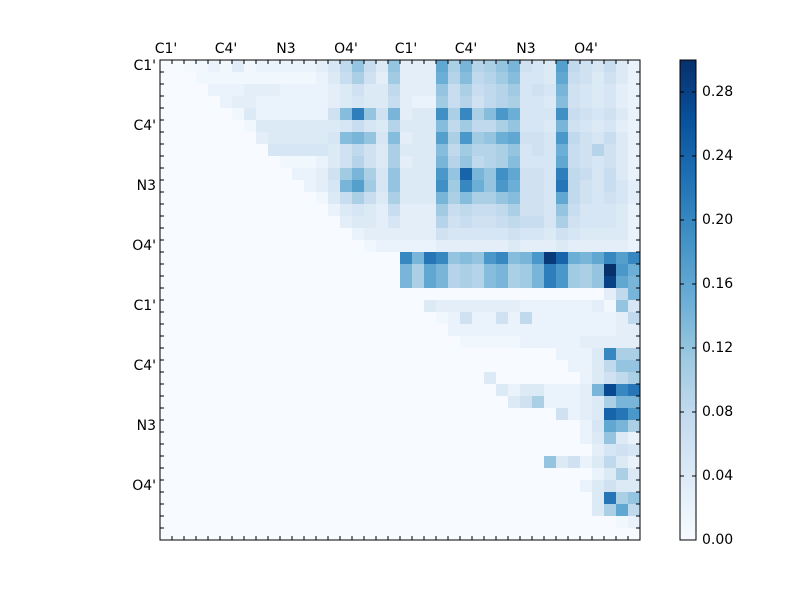  Describe the element at coordinates (525, 49) in the screenshot. I see `x-tick-label: N3` at that location.